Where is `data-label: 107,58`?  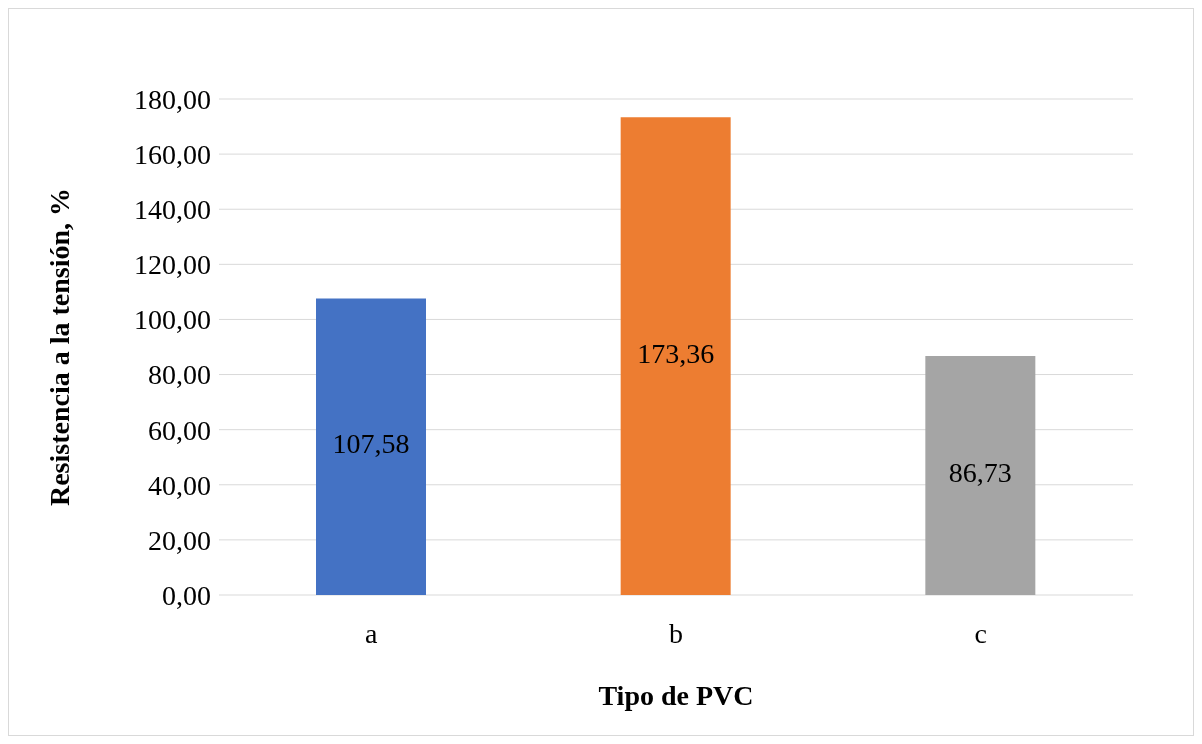
data-label: 107,58 is located at coordinates (371, 444).